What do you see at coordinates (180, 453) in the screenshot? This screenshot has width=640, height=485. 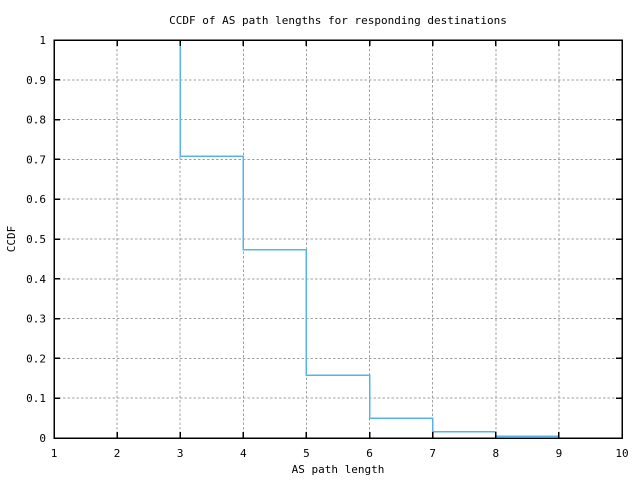 I see `x-tick-label: 3` at bounding box center [180, 453].